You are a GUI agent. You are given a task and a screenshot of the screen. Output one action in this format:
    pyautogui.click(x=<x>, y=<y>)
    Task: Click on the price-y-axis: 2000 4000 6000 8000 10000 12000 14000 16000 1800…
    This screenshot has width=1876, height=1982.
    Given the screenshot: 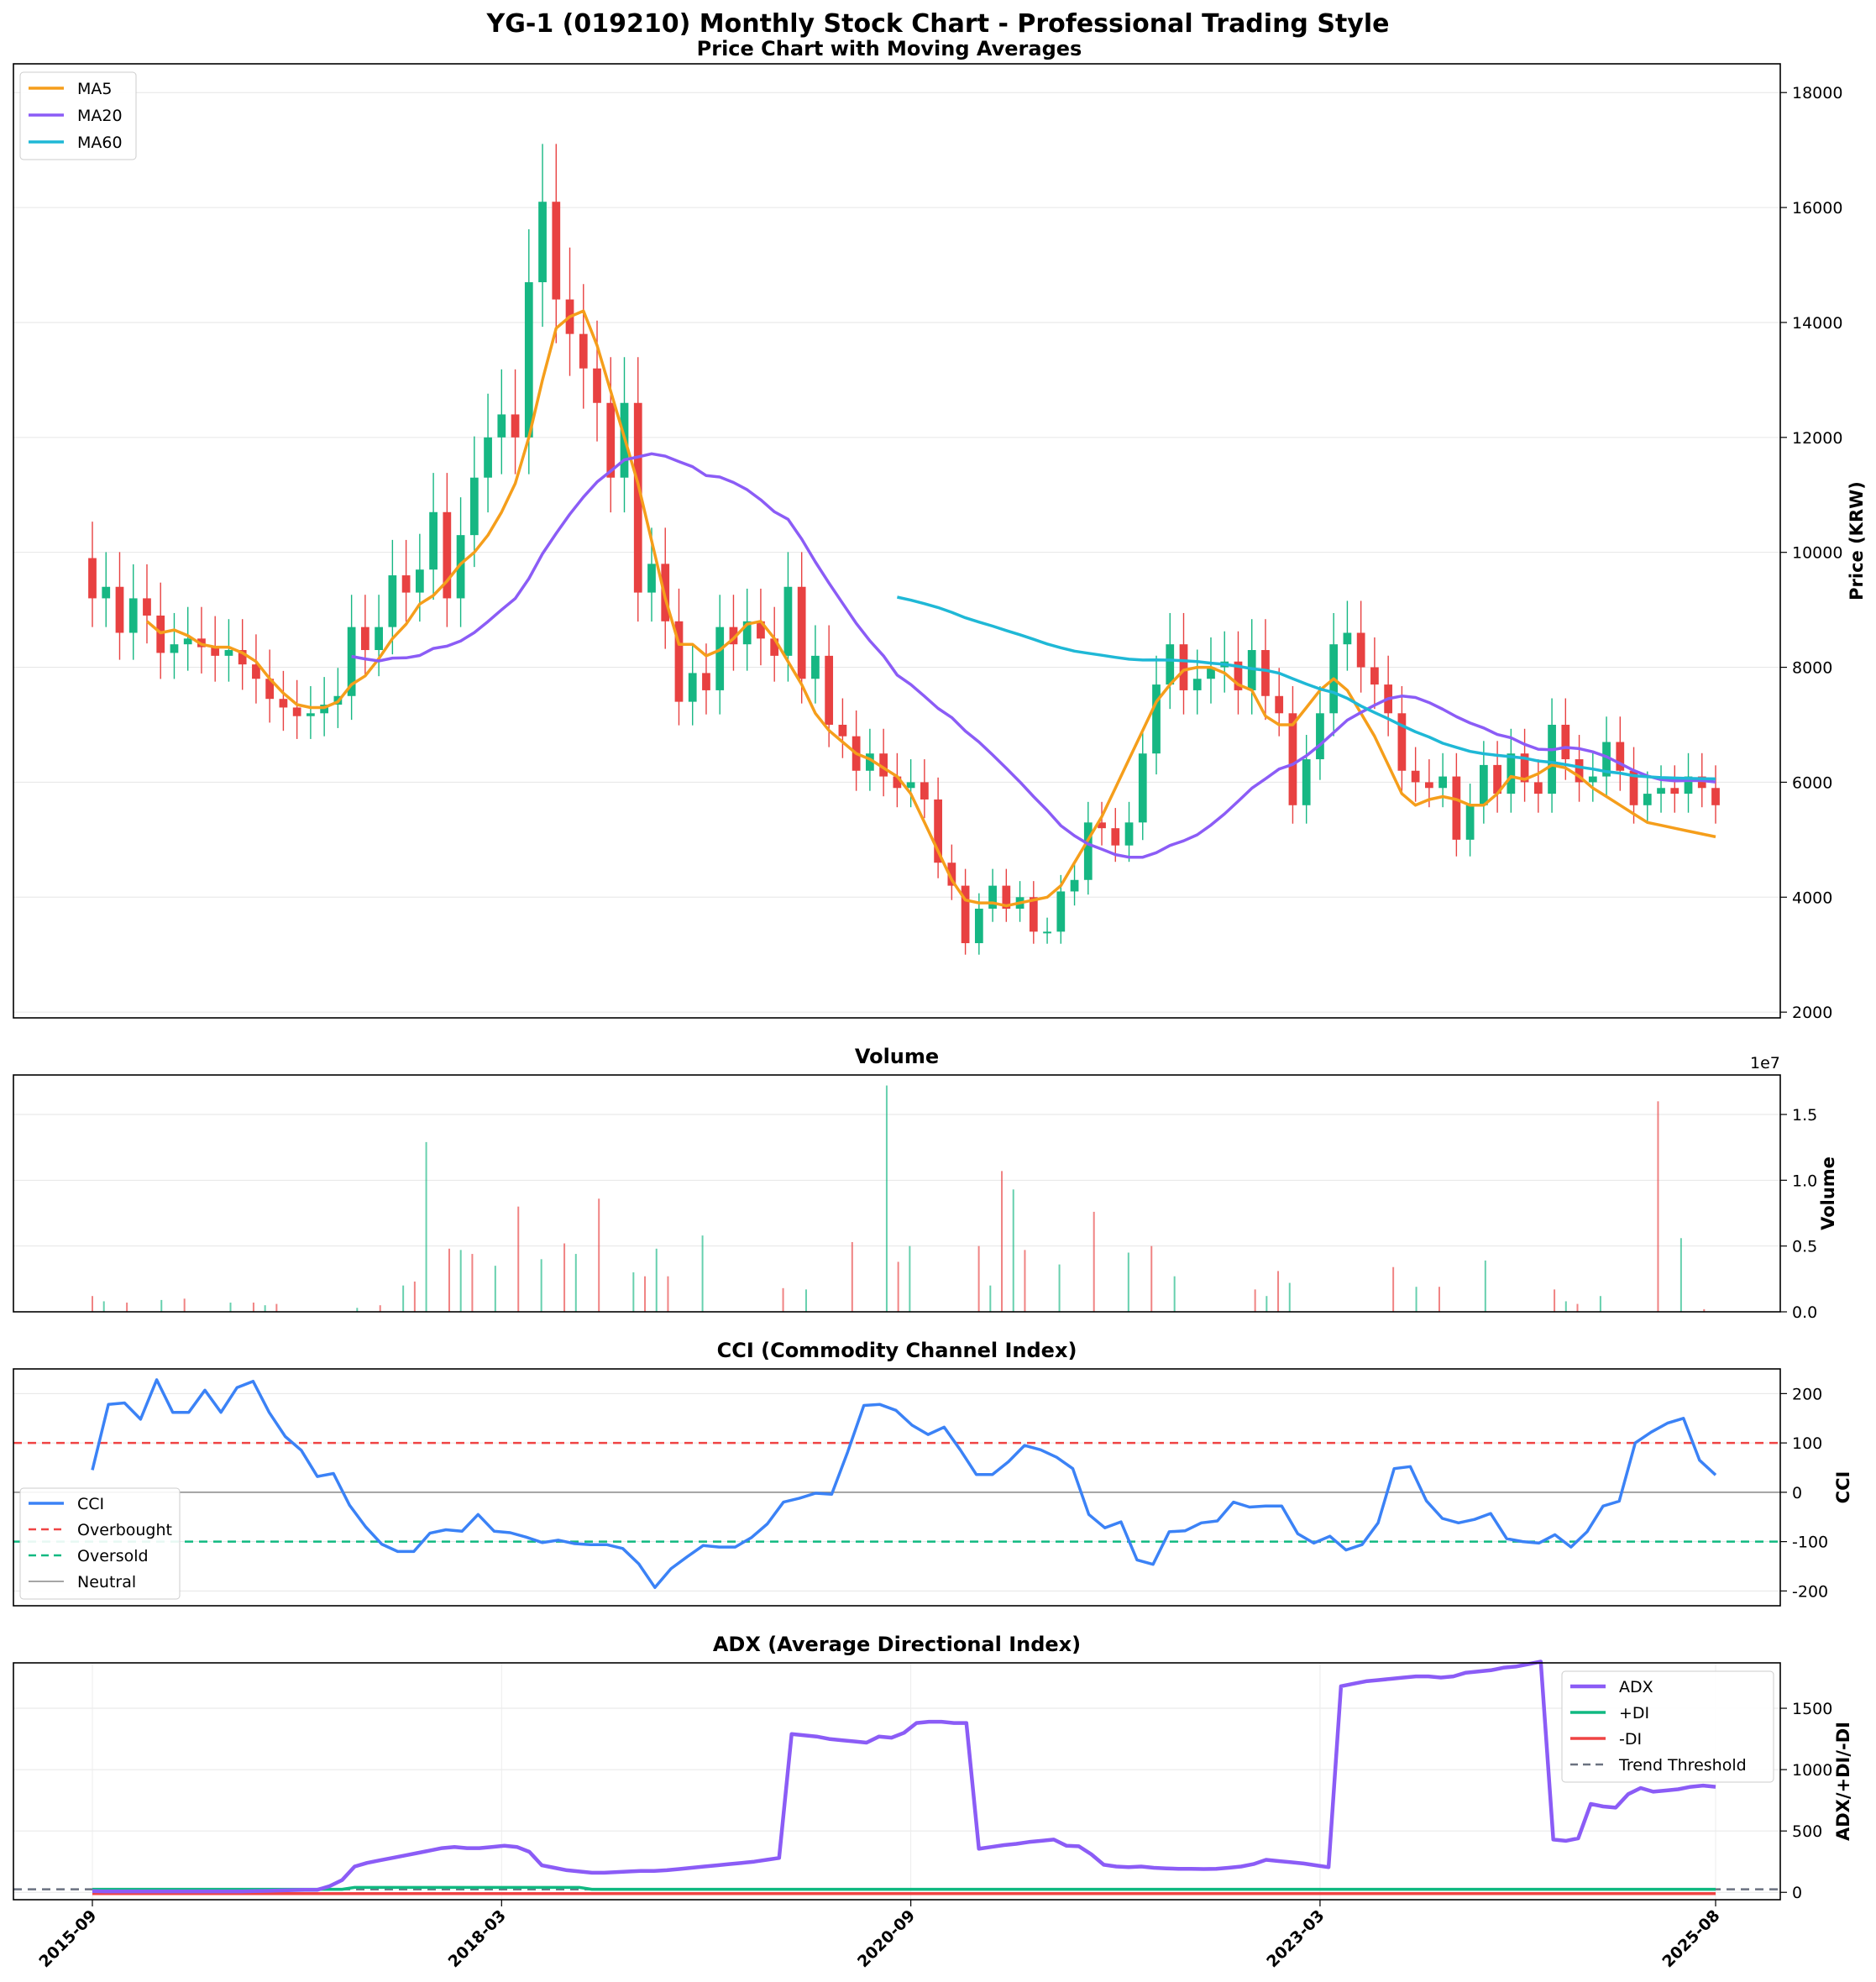 What is the action you would take?
    pyautogui.click(x=1811, y=553)
    